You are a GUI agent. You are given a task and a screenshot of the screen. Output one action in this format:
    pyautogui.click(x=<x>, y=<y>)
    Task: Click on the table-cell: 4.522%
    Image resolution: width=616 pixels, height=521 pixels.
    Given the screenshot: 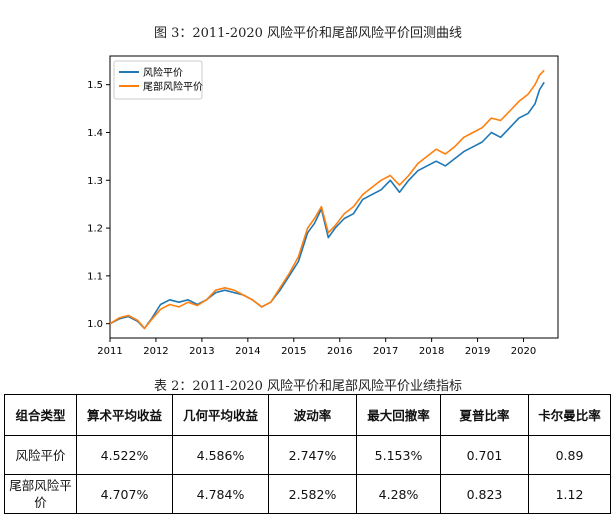 What is the action you would take?
    pyautogui.click(x=124, y=455)
    